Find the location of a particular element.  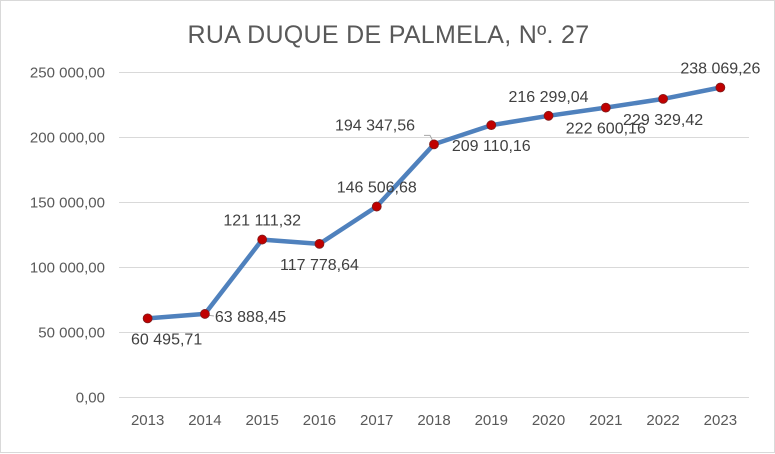

data-label: 60 495,71 is located at coordinates (166, 339).